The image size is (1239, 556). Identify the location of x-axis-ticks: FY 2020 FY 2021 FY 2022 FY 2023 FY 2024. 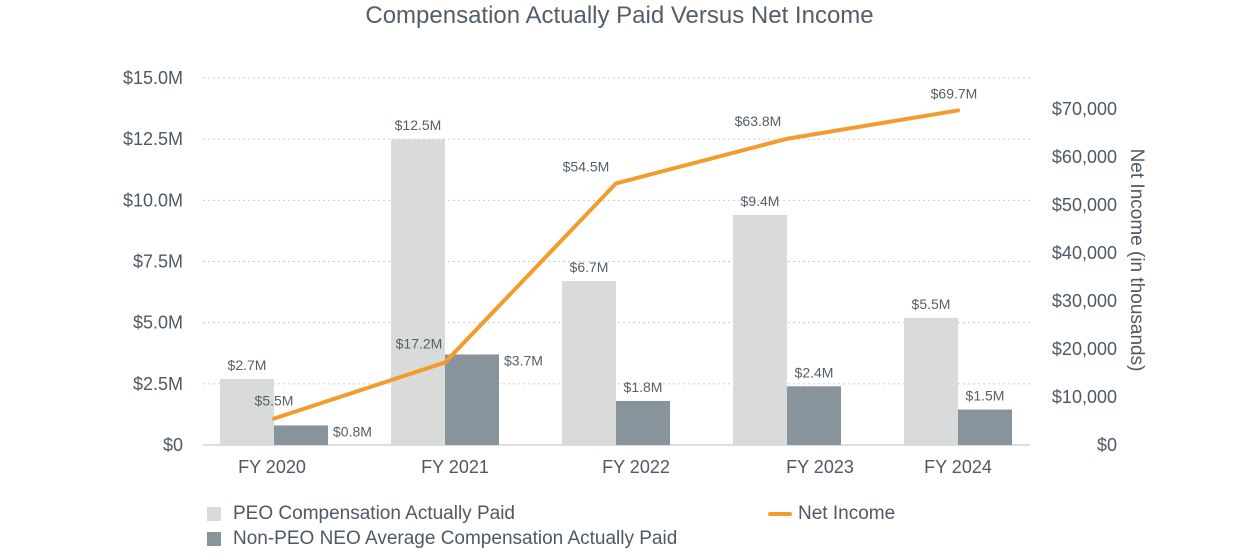
(615, 467).